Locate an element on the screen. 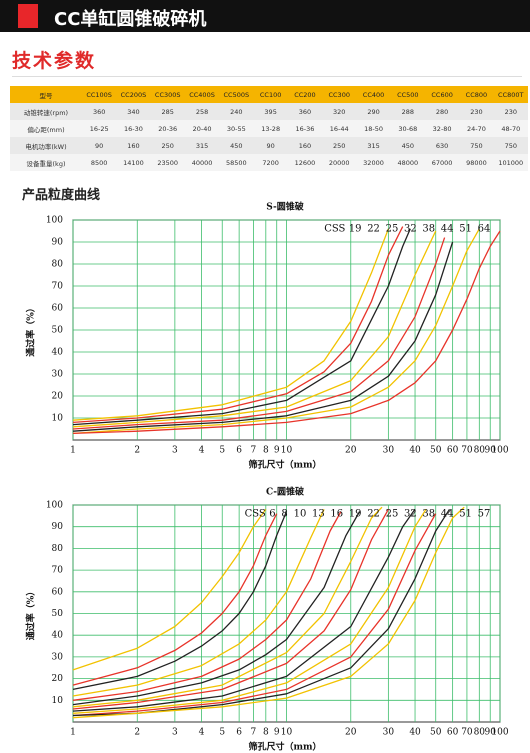  table-cell: 30-55 is located at coordinates (236, 128).